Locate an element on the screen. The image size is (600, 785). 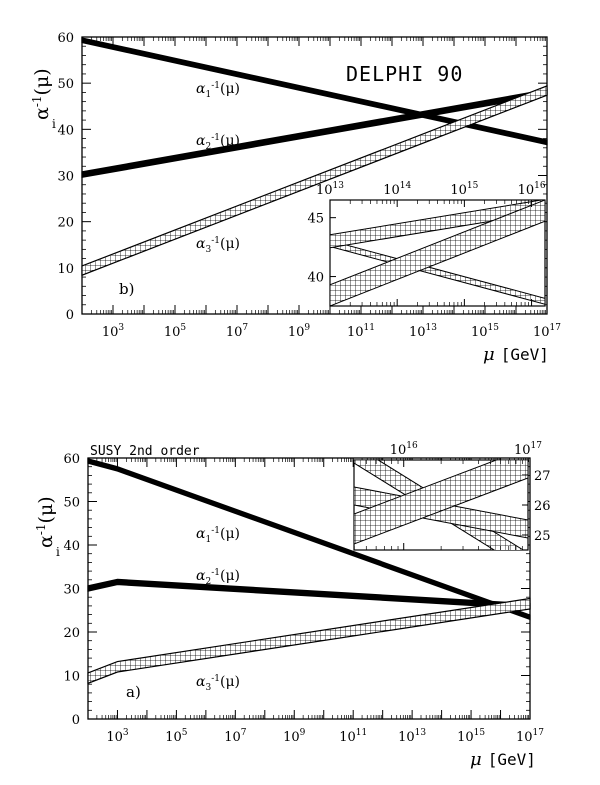
inset-ytick-label: 25 is located at coordinates (542, 536).